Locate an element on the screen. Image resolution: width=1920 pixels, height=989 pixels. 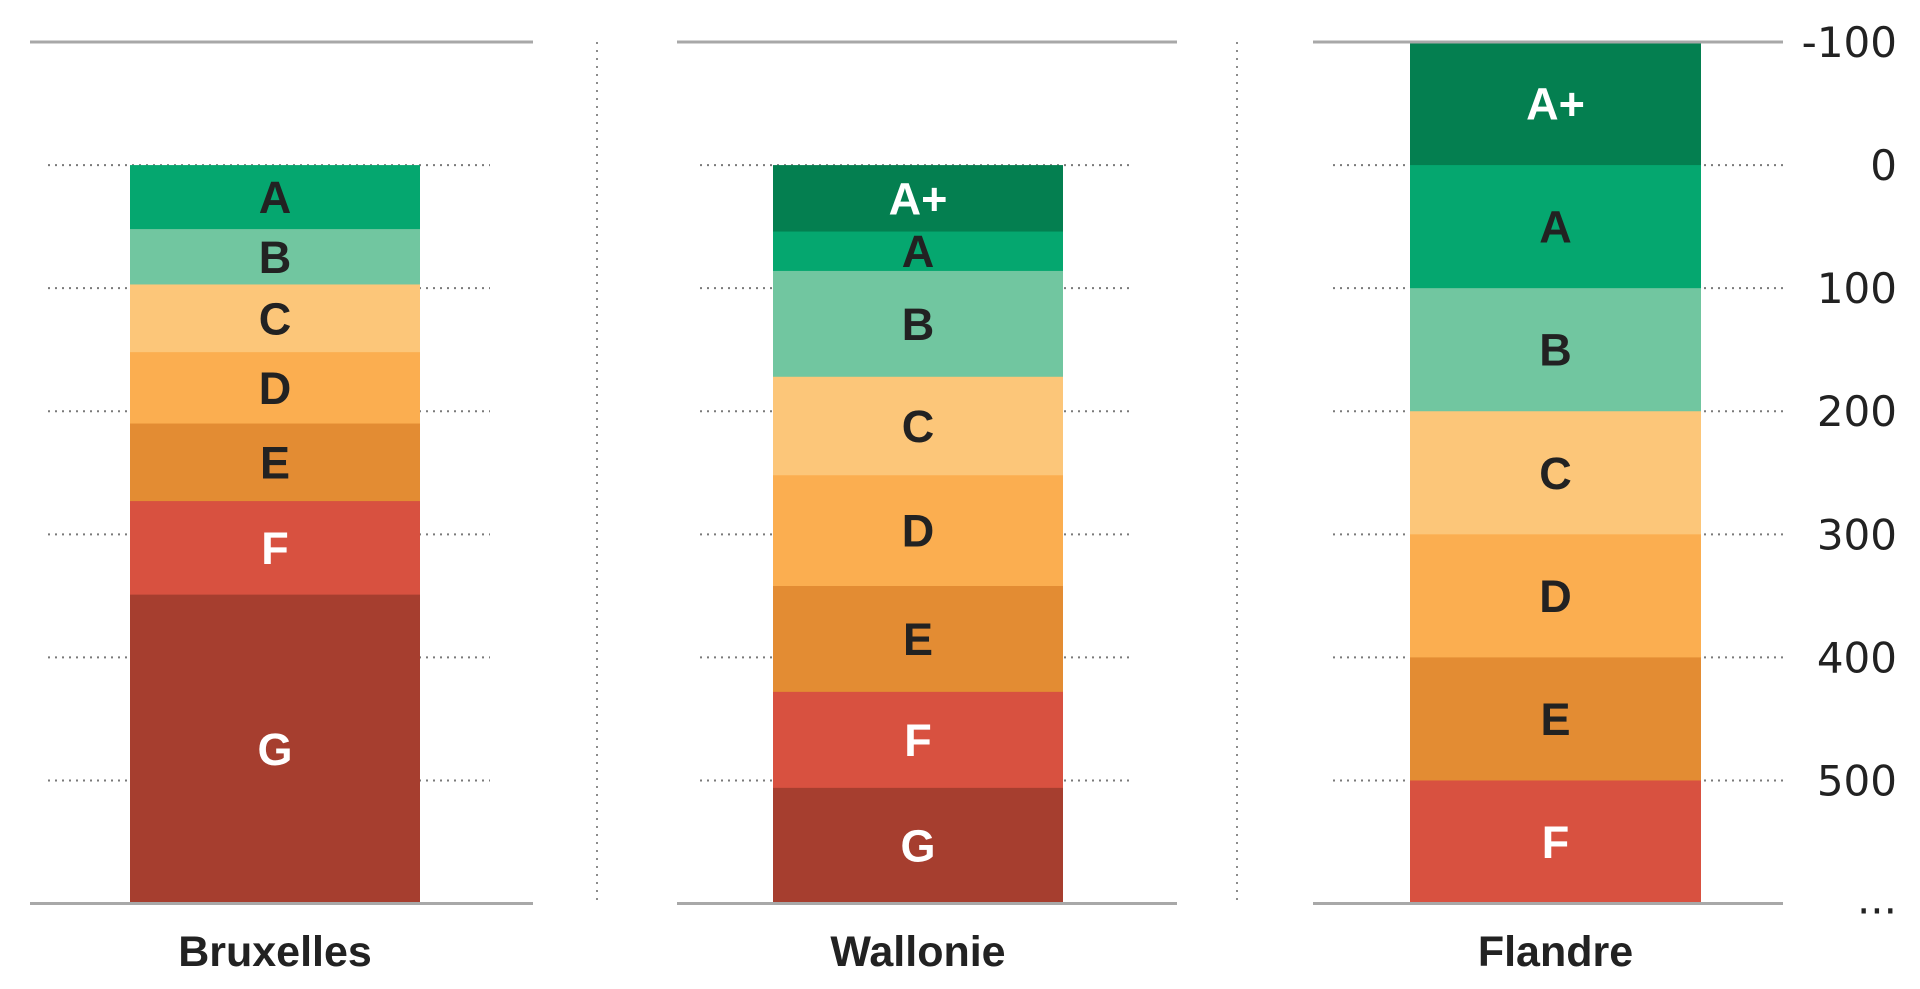
bar-segment-wallonie-e is located at coordinates (918, 639).